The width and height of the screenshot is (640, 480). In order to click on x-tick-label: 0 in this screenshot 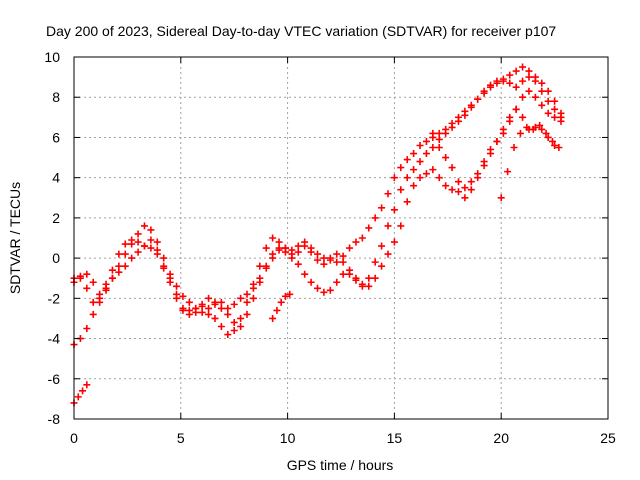, I will do `click(74, 438)`.